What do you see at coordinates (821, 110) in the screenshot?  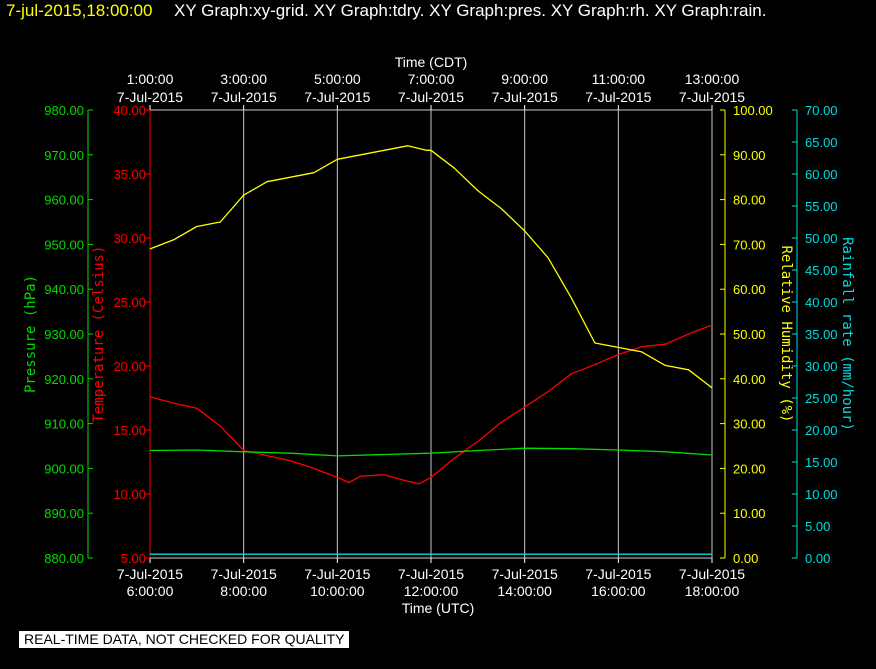 I see `rain-tick-label: 70.00` at bounding box center [821, 110].